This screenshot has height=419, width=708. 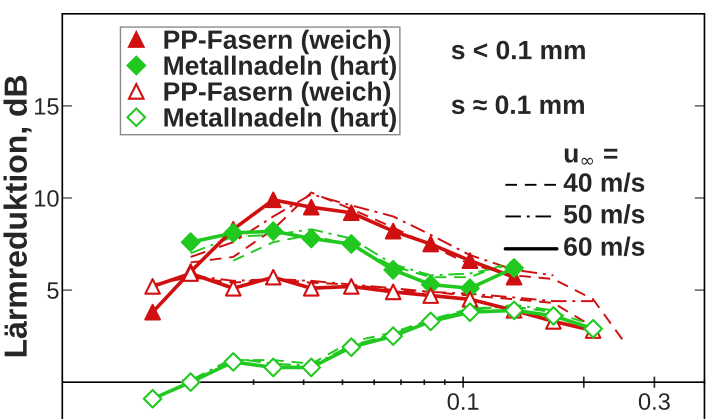 What do you see at coordinates (518, 50) in the screenshot?
I see `annotation: s < 0.1 mm` at bounding box center [518, 50].